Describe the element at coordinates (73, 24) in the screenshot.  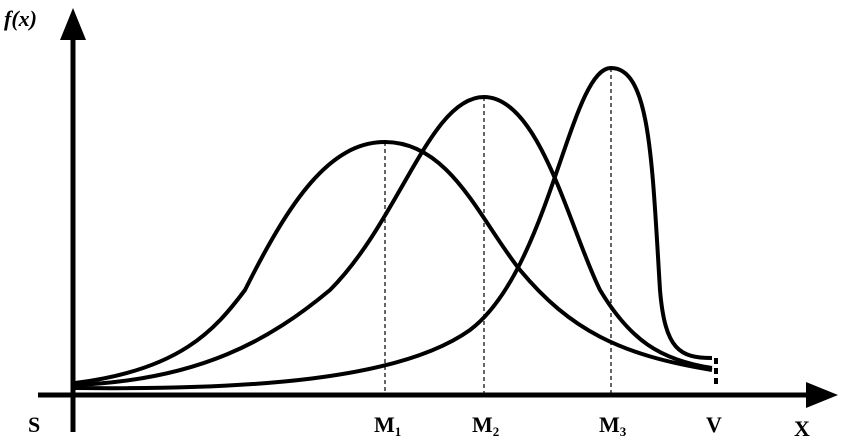
I see `y-axis-arrow` at that location.